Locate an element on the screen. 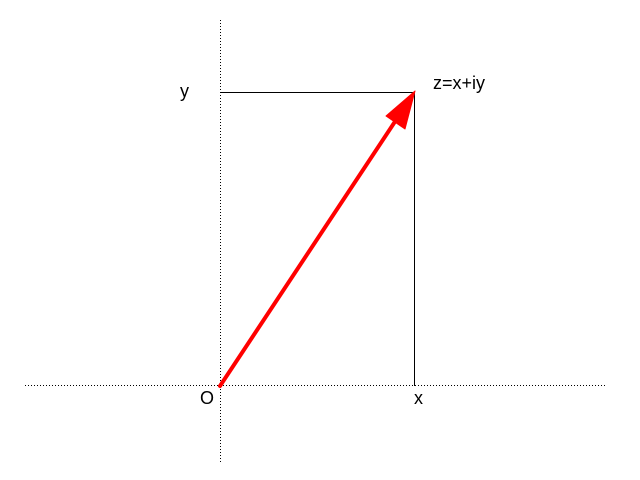 This screenshot has height=480, width=640. origin-label: O is located at coordinates (207, 398).